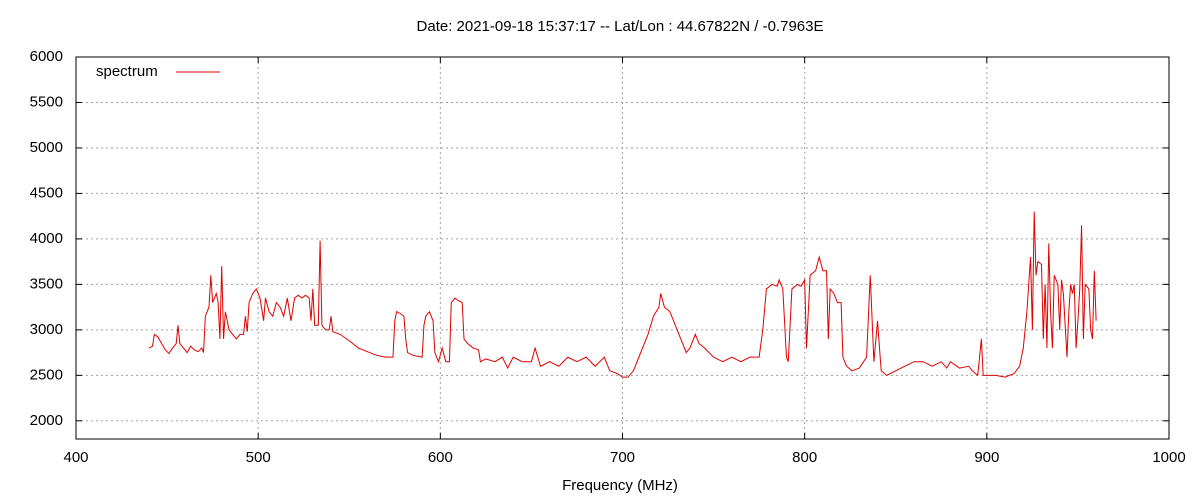  What do you see at coordinates (46, 101) in the screenshot?
I see `y-tick-label: 5500` at bounding box center [46, 101].